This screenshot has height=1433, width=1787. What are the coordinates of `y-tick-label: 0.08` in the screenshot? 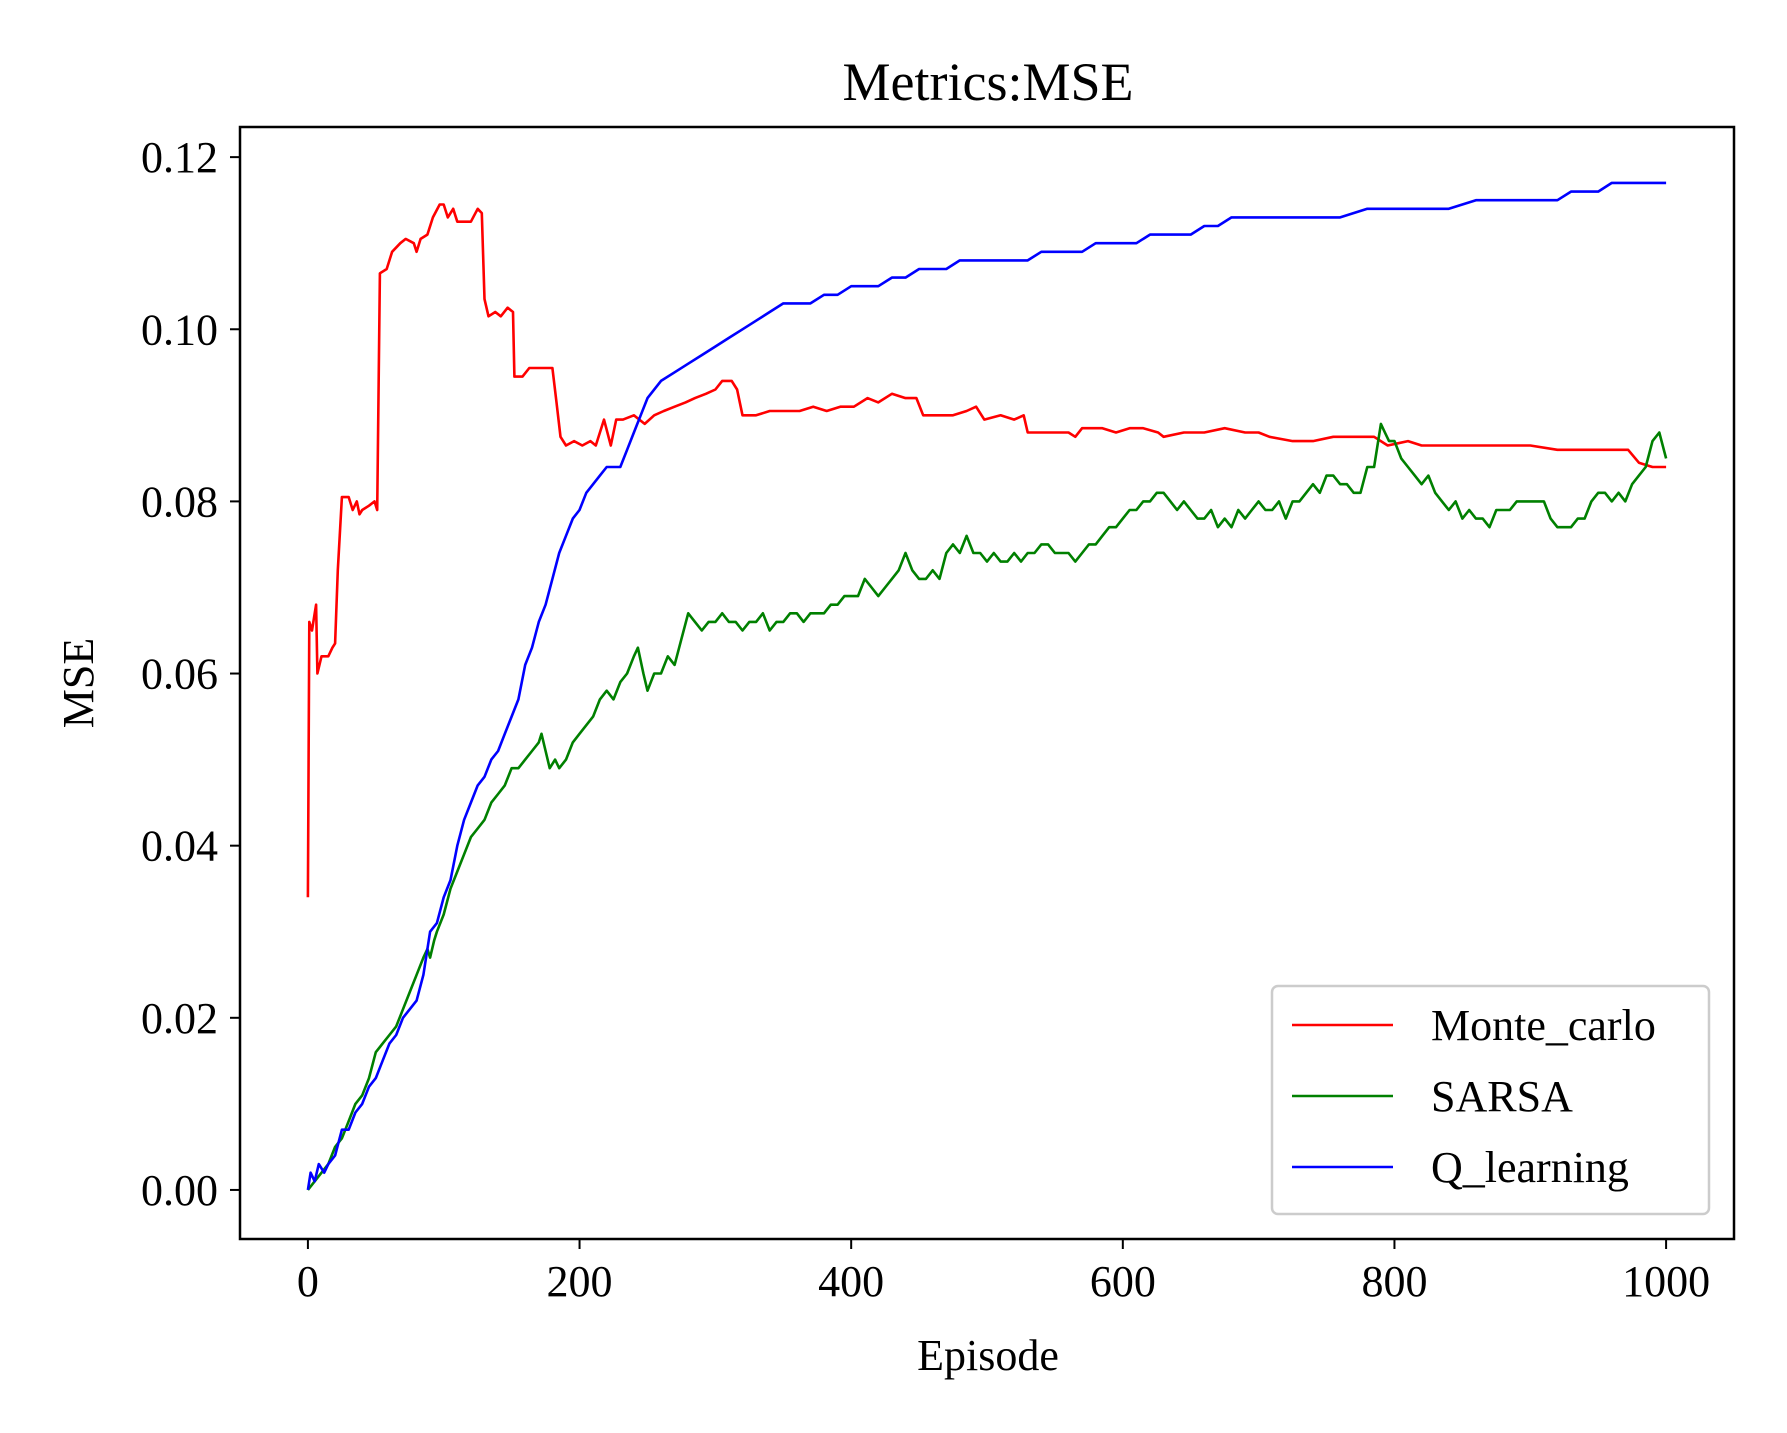 It's located at (179, 501).